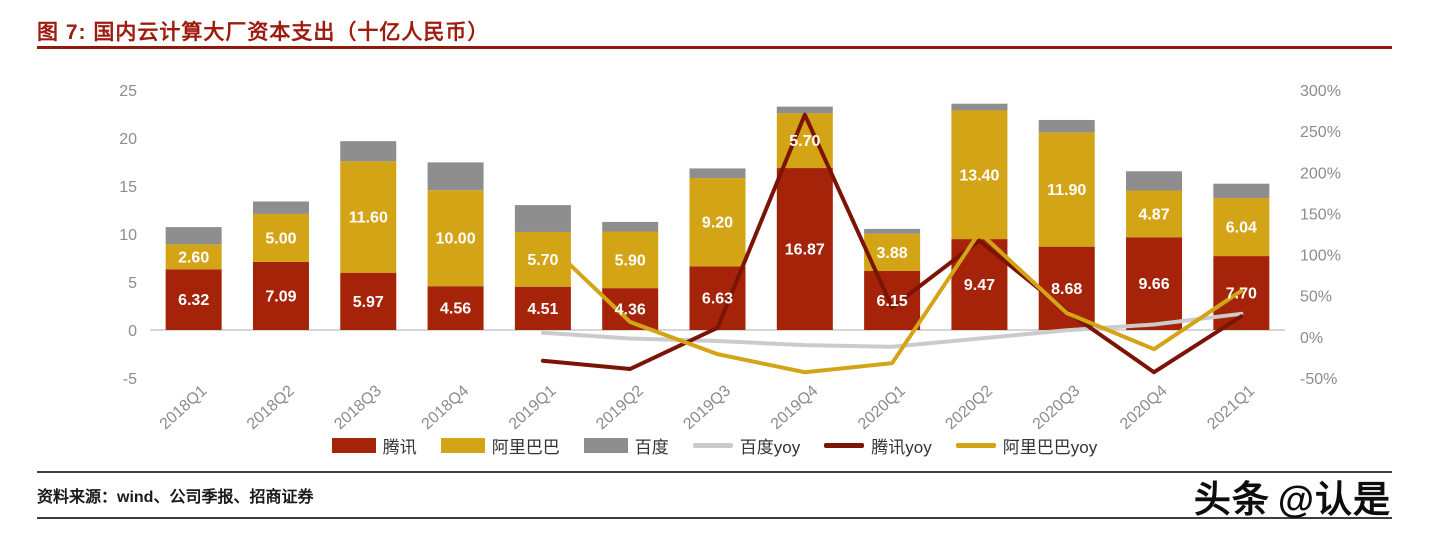  I want to click on svg-text: 10.00, so click(456, 239).